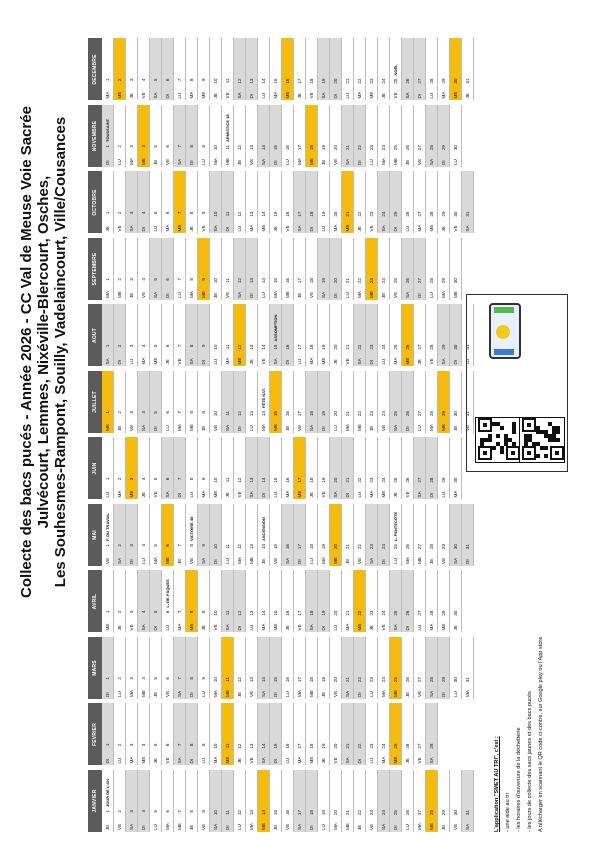 The width and height of the screenshot is (595, 842). I want to click on day-number: 14, so click(263, 547).